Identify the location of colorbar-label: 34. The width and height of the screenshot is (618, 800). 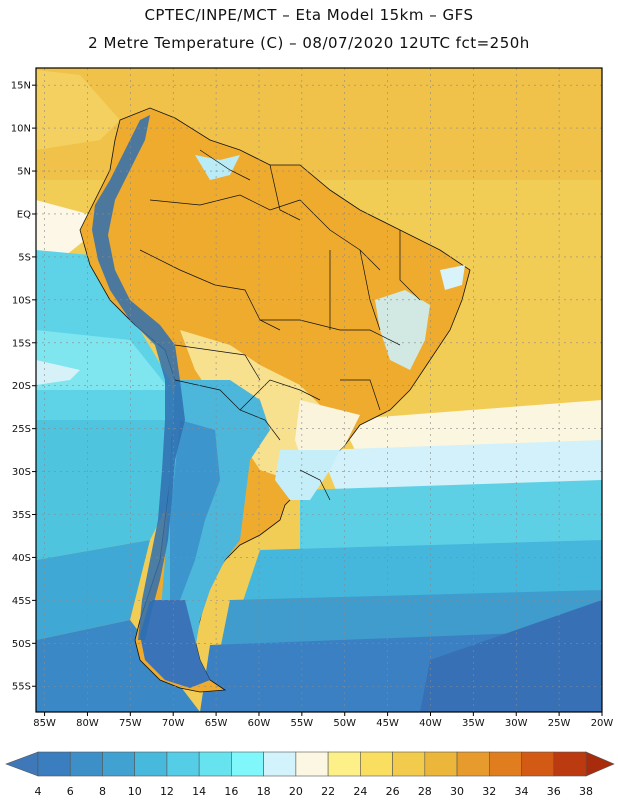
(522, 791).